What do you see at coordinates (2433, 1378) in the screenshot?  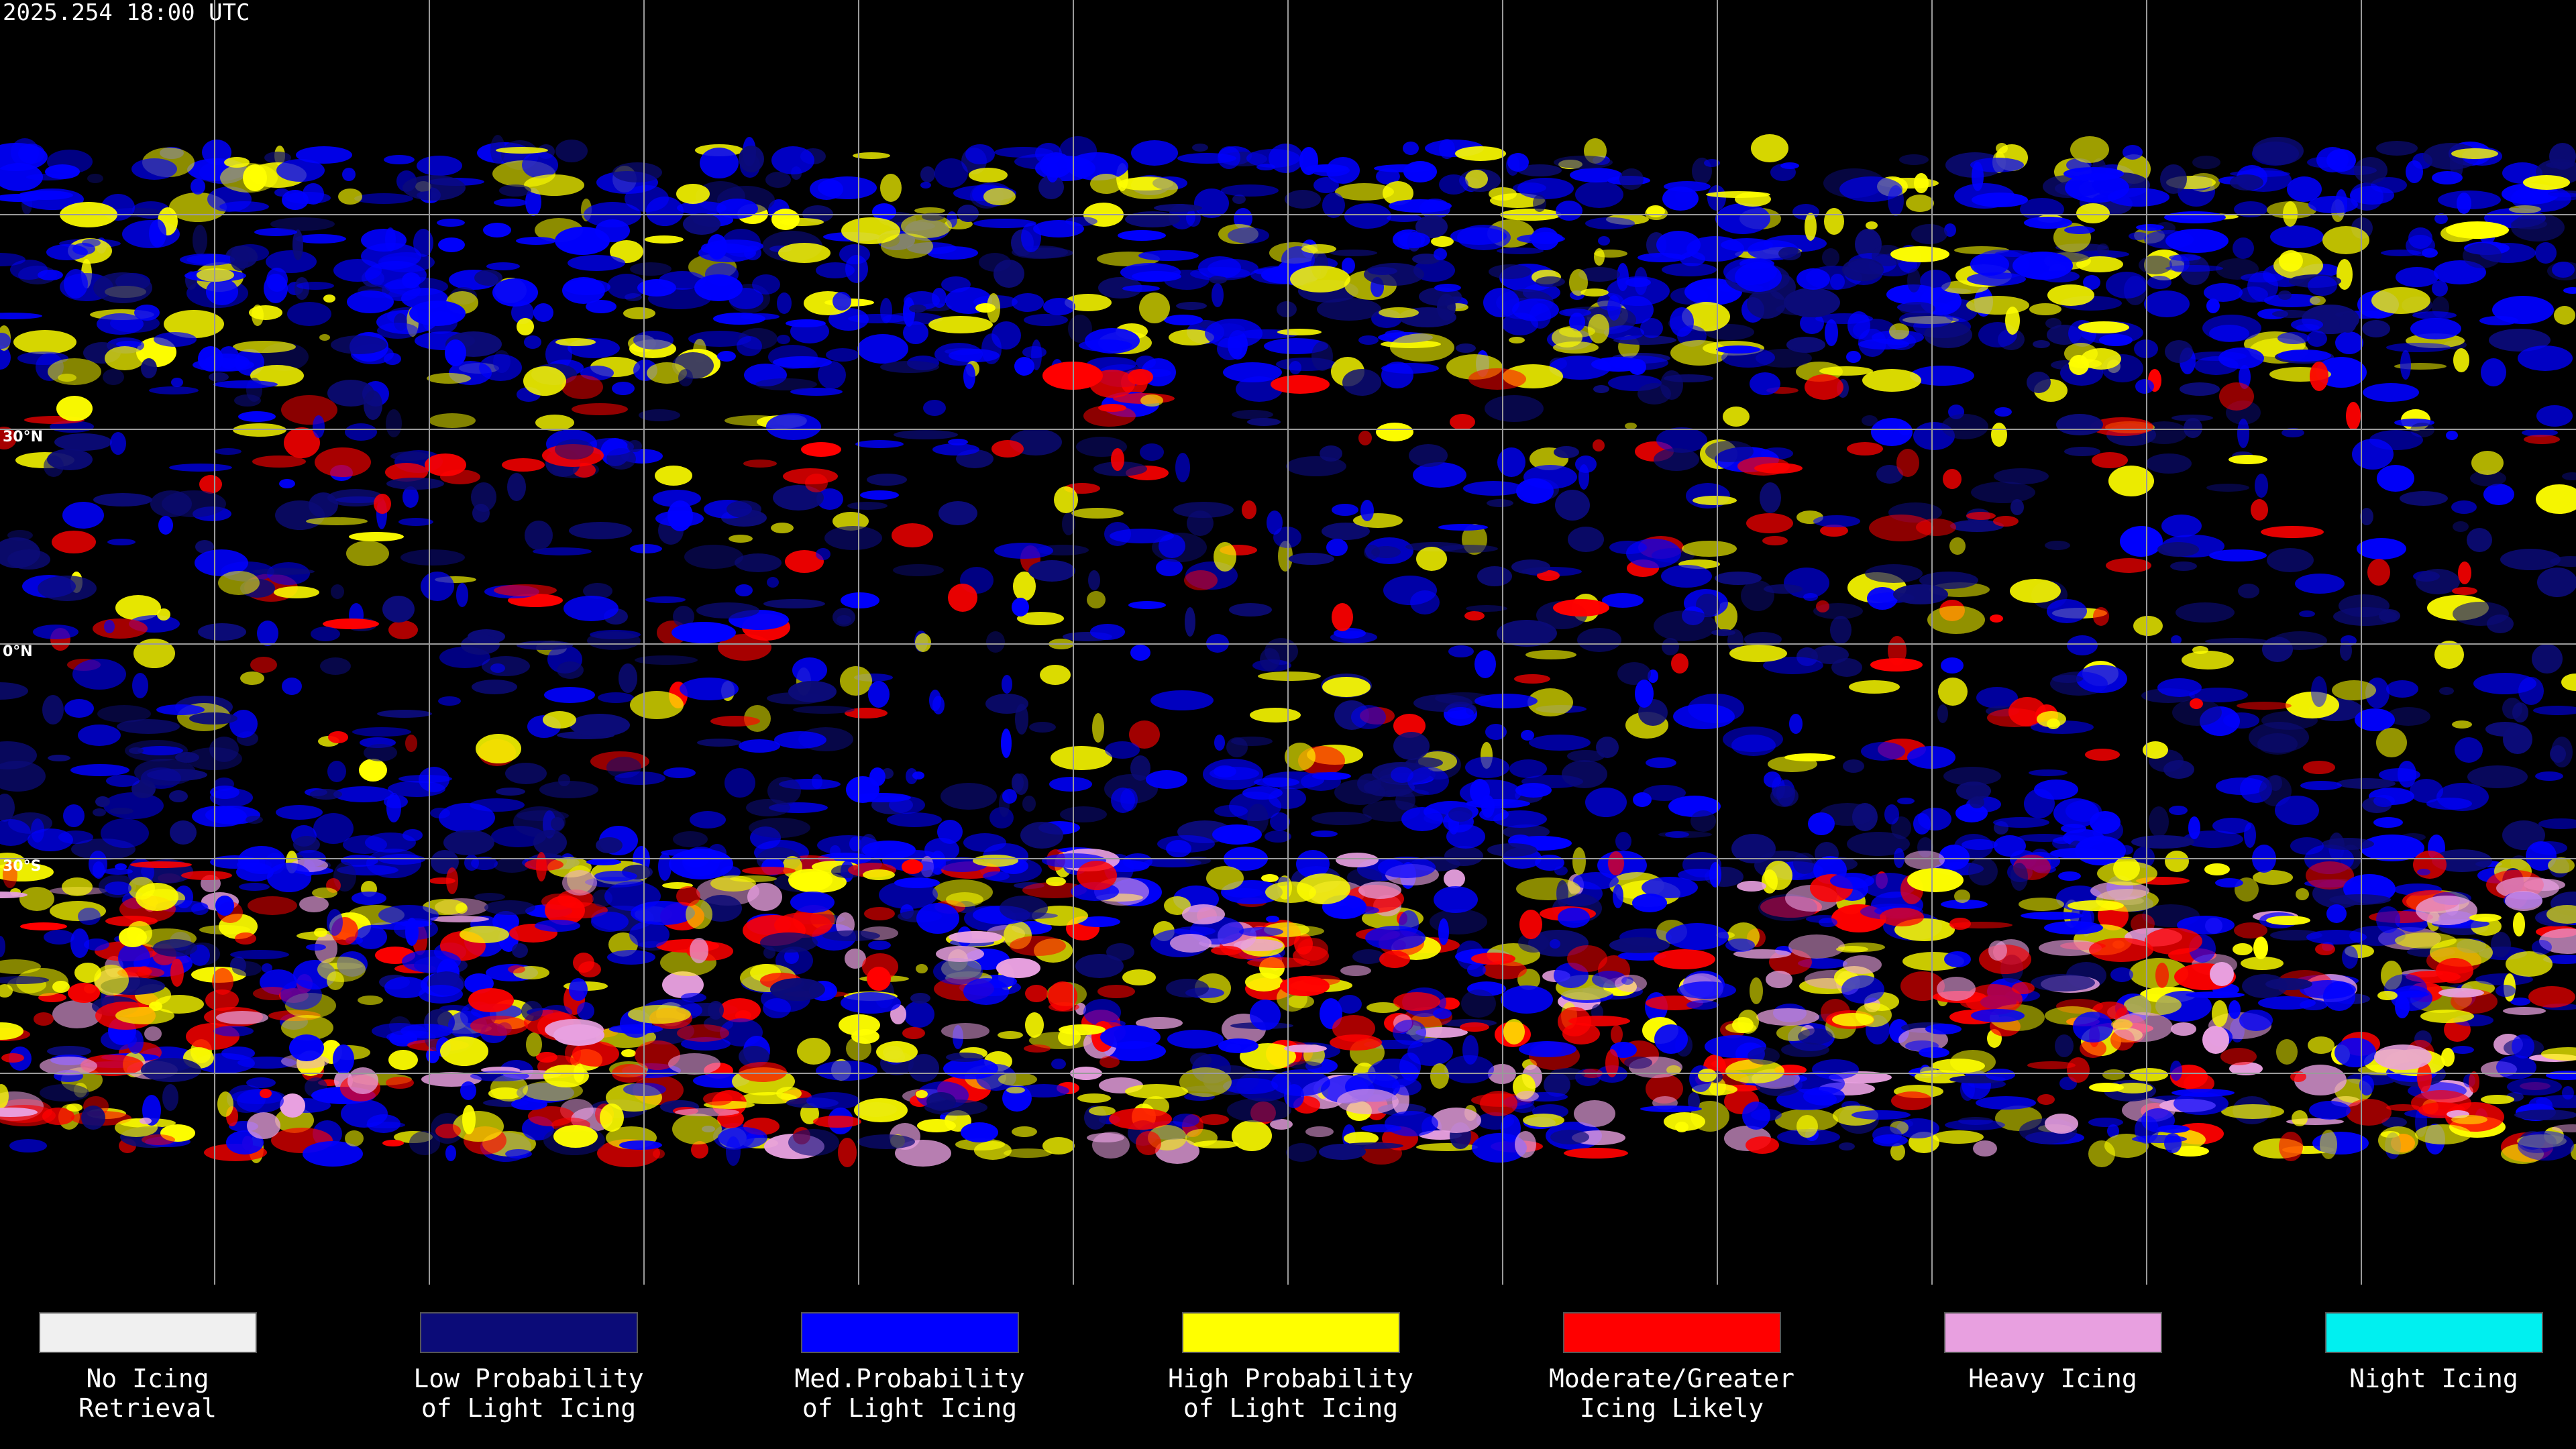 I see `legend-label: Night Icing` at bounding box center [2433, 1378].